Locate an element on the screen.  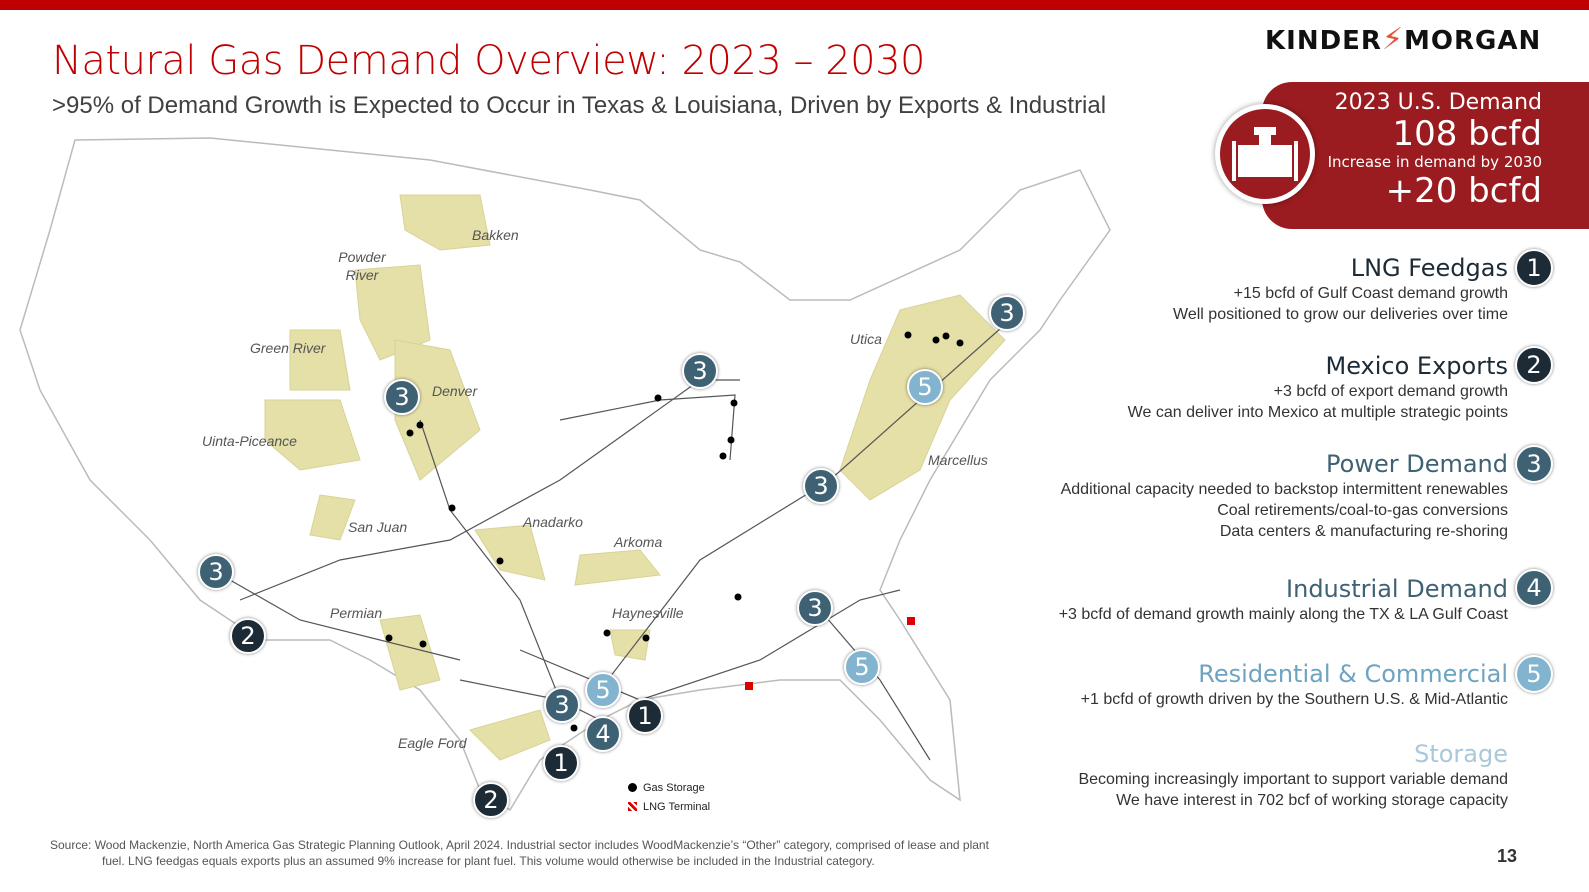
demand-label: 2023 U.S. Demand is located at coordinates (1438, 102).